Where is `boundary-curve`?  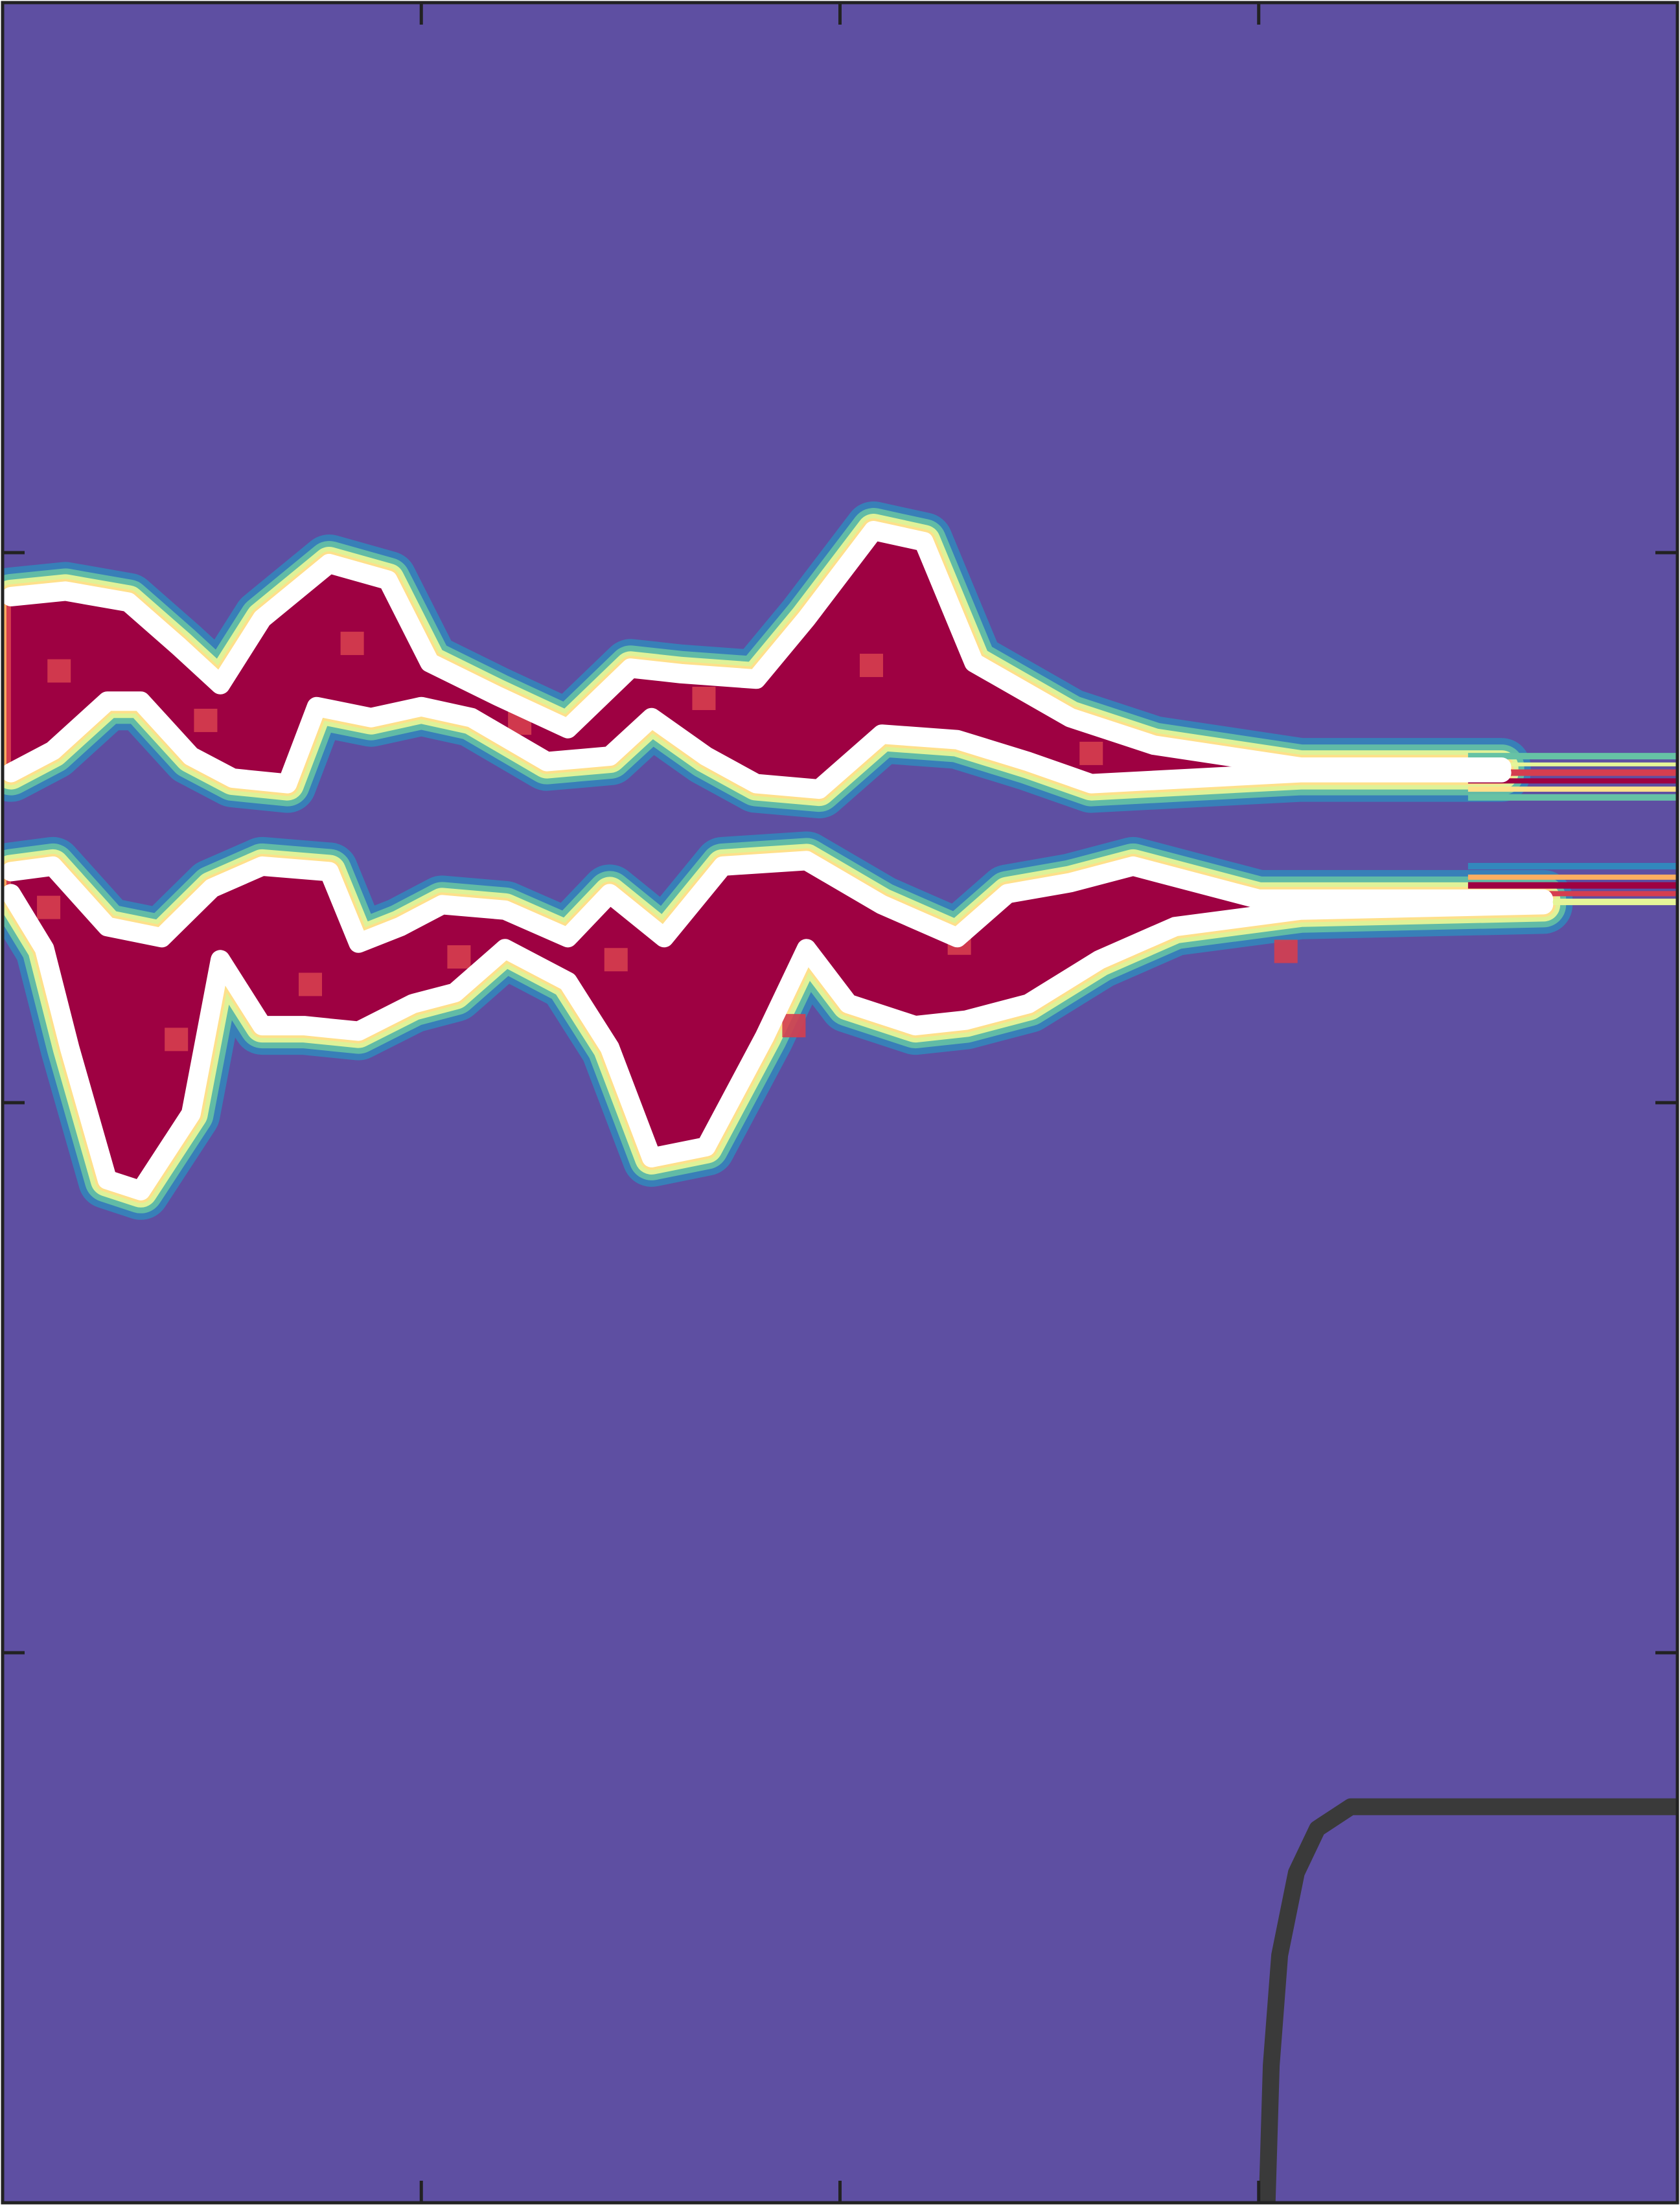
boundary-curve is located at coordinates (1467, 2000).